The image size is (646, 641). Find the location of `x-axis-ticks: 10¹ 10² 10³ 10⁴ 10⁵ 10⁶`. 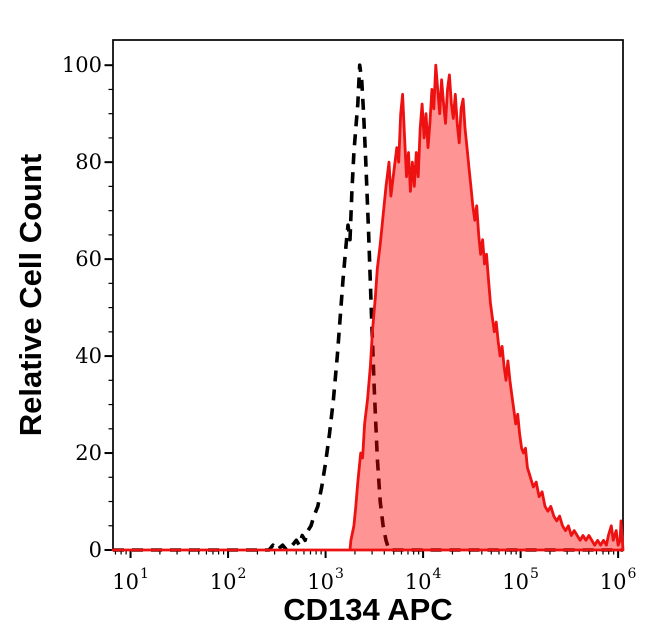

x-axis-ticks: 10¹ 10² 10³ 10⁴ 10⁵ 10⁶ is located at coordinates (374, 572).